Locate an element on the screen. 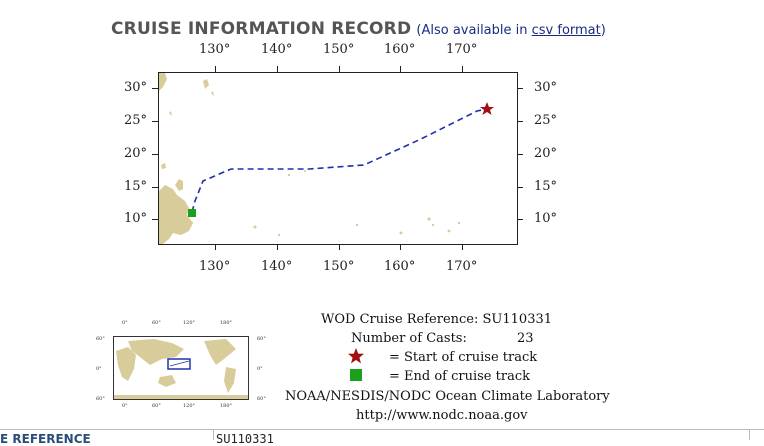  lon-label-top-150: 150° is located at coordinates (339, 49).